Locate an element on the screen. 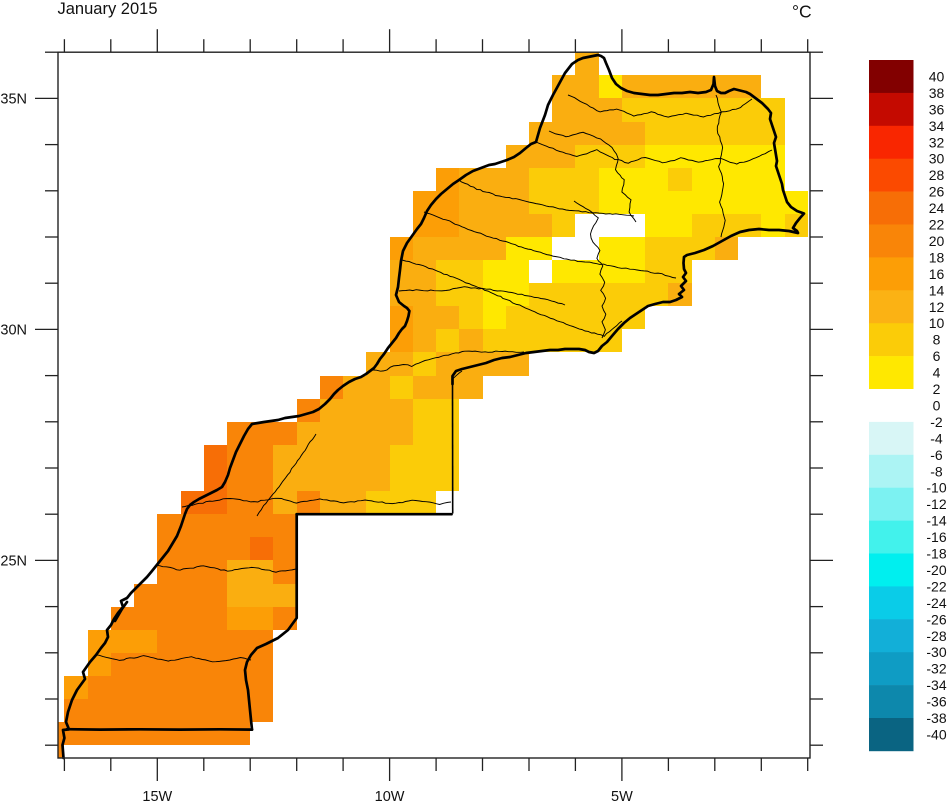 The width and height of the screenshot is (947, 809). svg-text: -18 is located at coordinates (936, 554).